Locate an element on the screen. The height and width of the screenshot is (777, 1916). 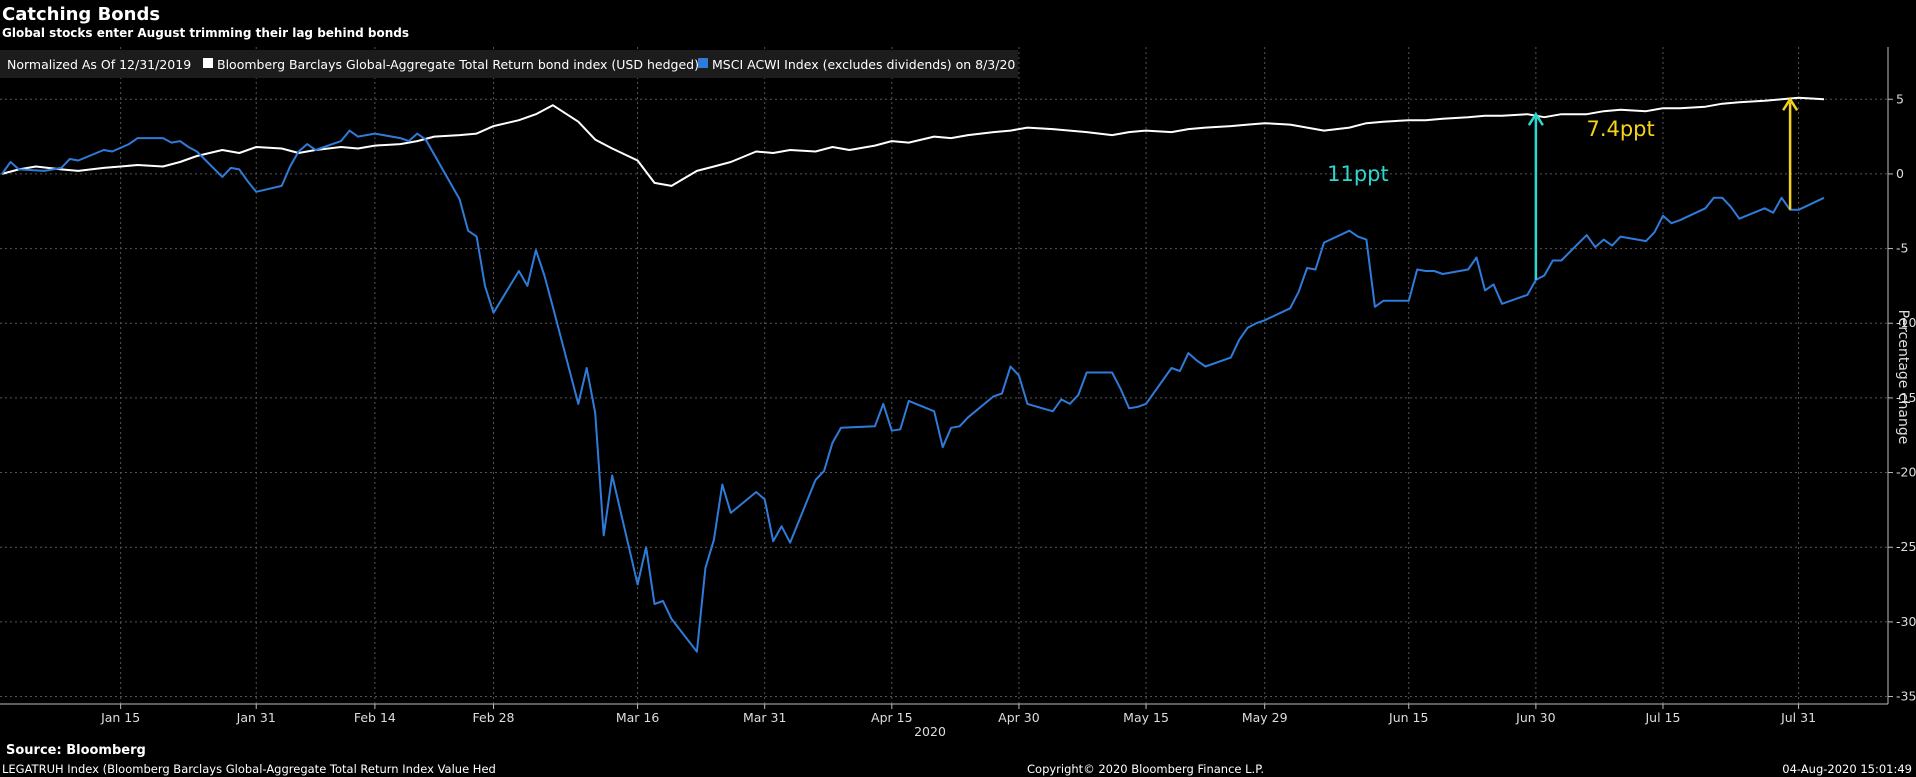
y-tick-label: -20 is located at coordinates (1906, 472).